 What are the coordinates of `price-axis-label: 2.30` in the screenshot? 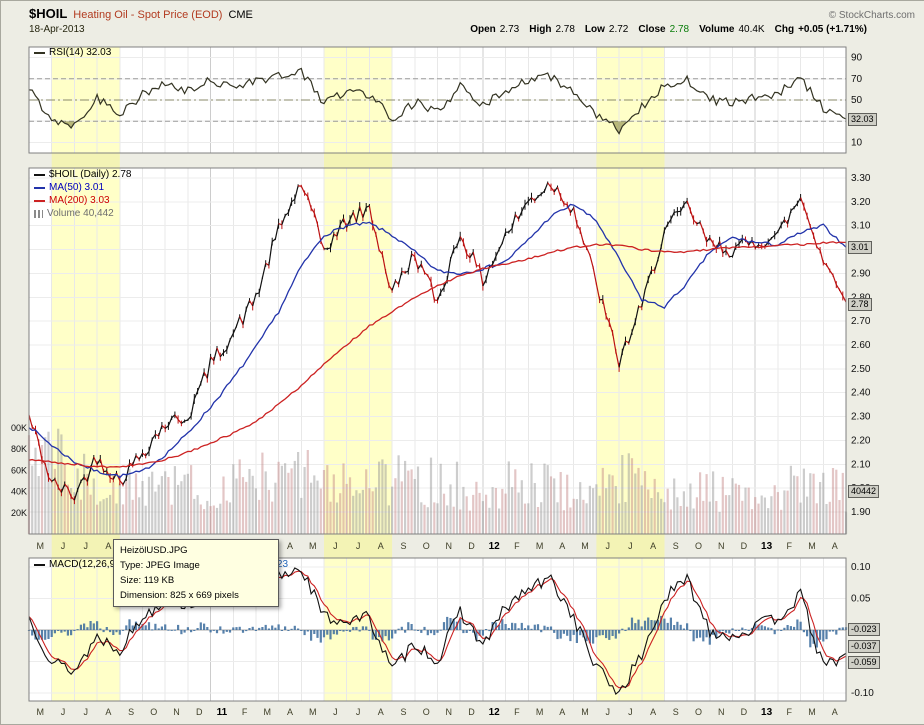 It's located at (861, 417).